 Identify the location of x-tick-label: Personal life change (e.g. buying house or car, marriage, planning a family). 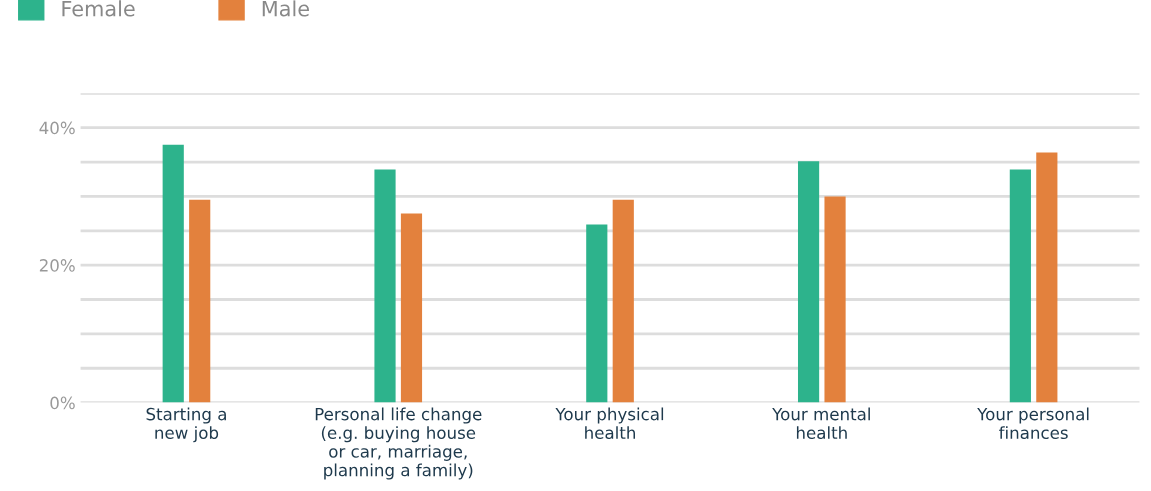
(398, 443).